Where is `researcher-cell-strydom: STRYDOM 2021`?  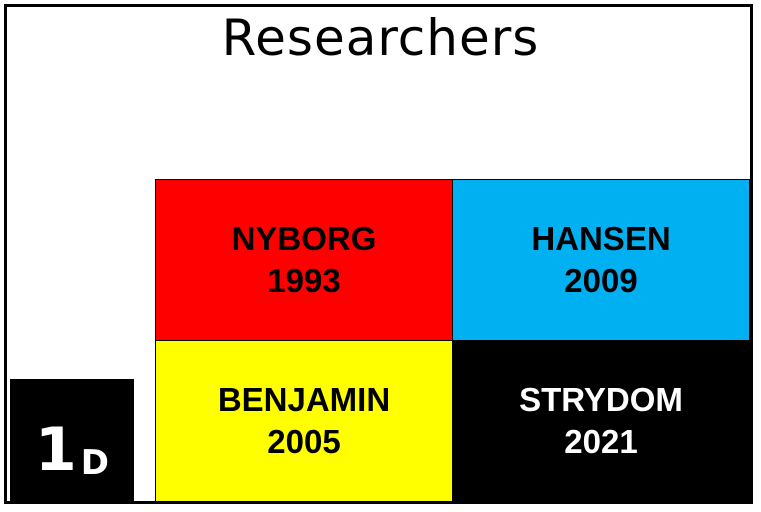
researcher-cell-strydom: STRYDOM 2021 is located at coordinates (601, 421).